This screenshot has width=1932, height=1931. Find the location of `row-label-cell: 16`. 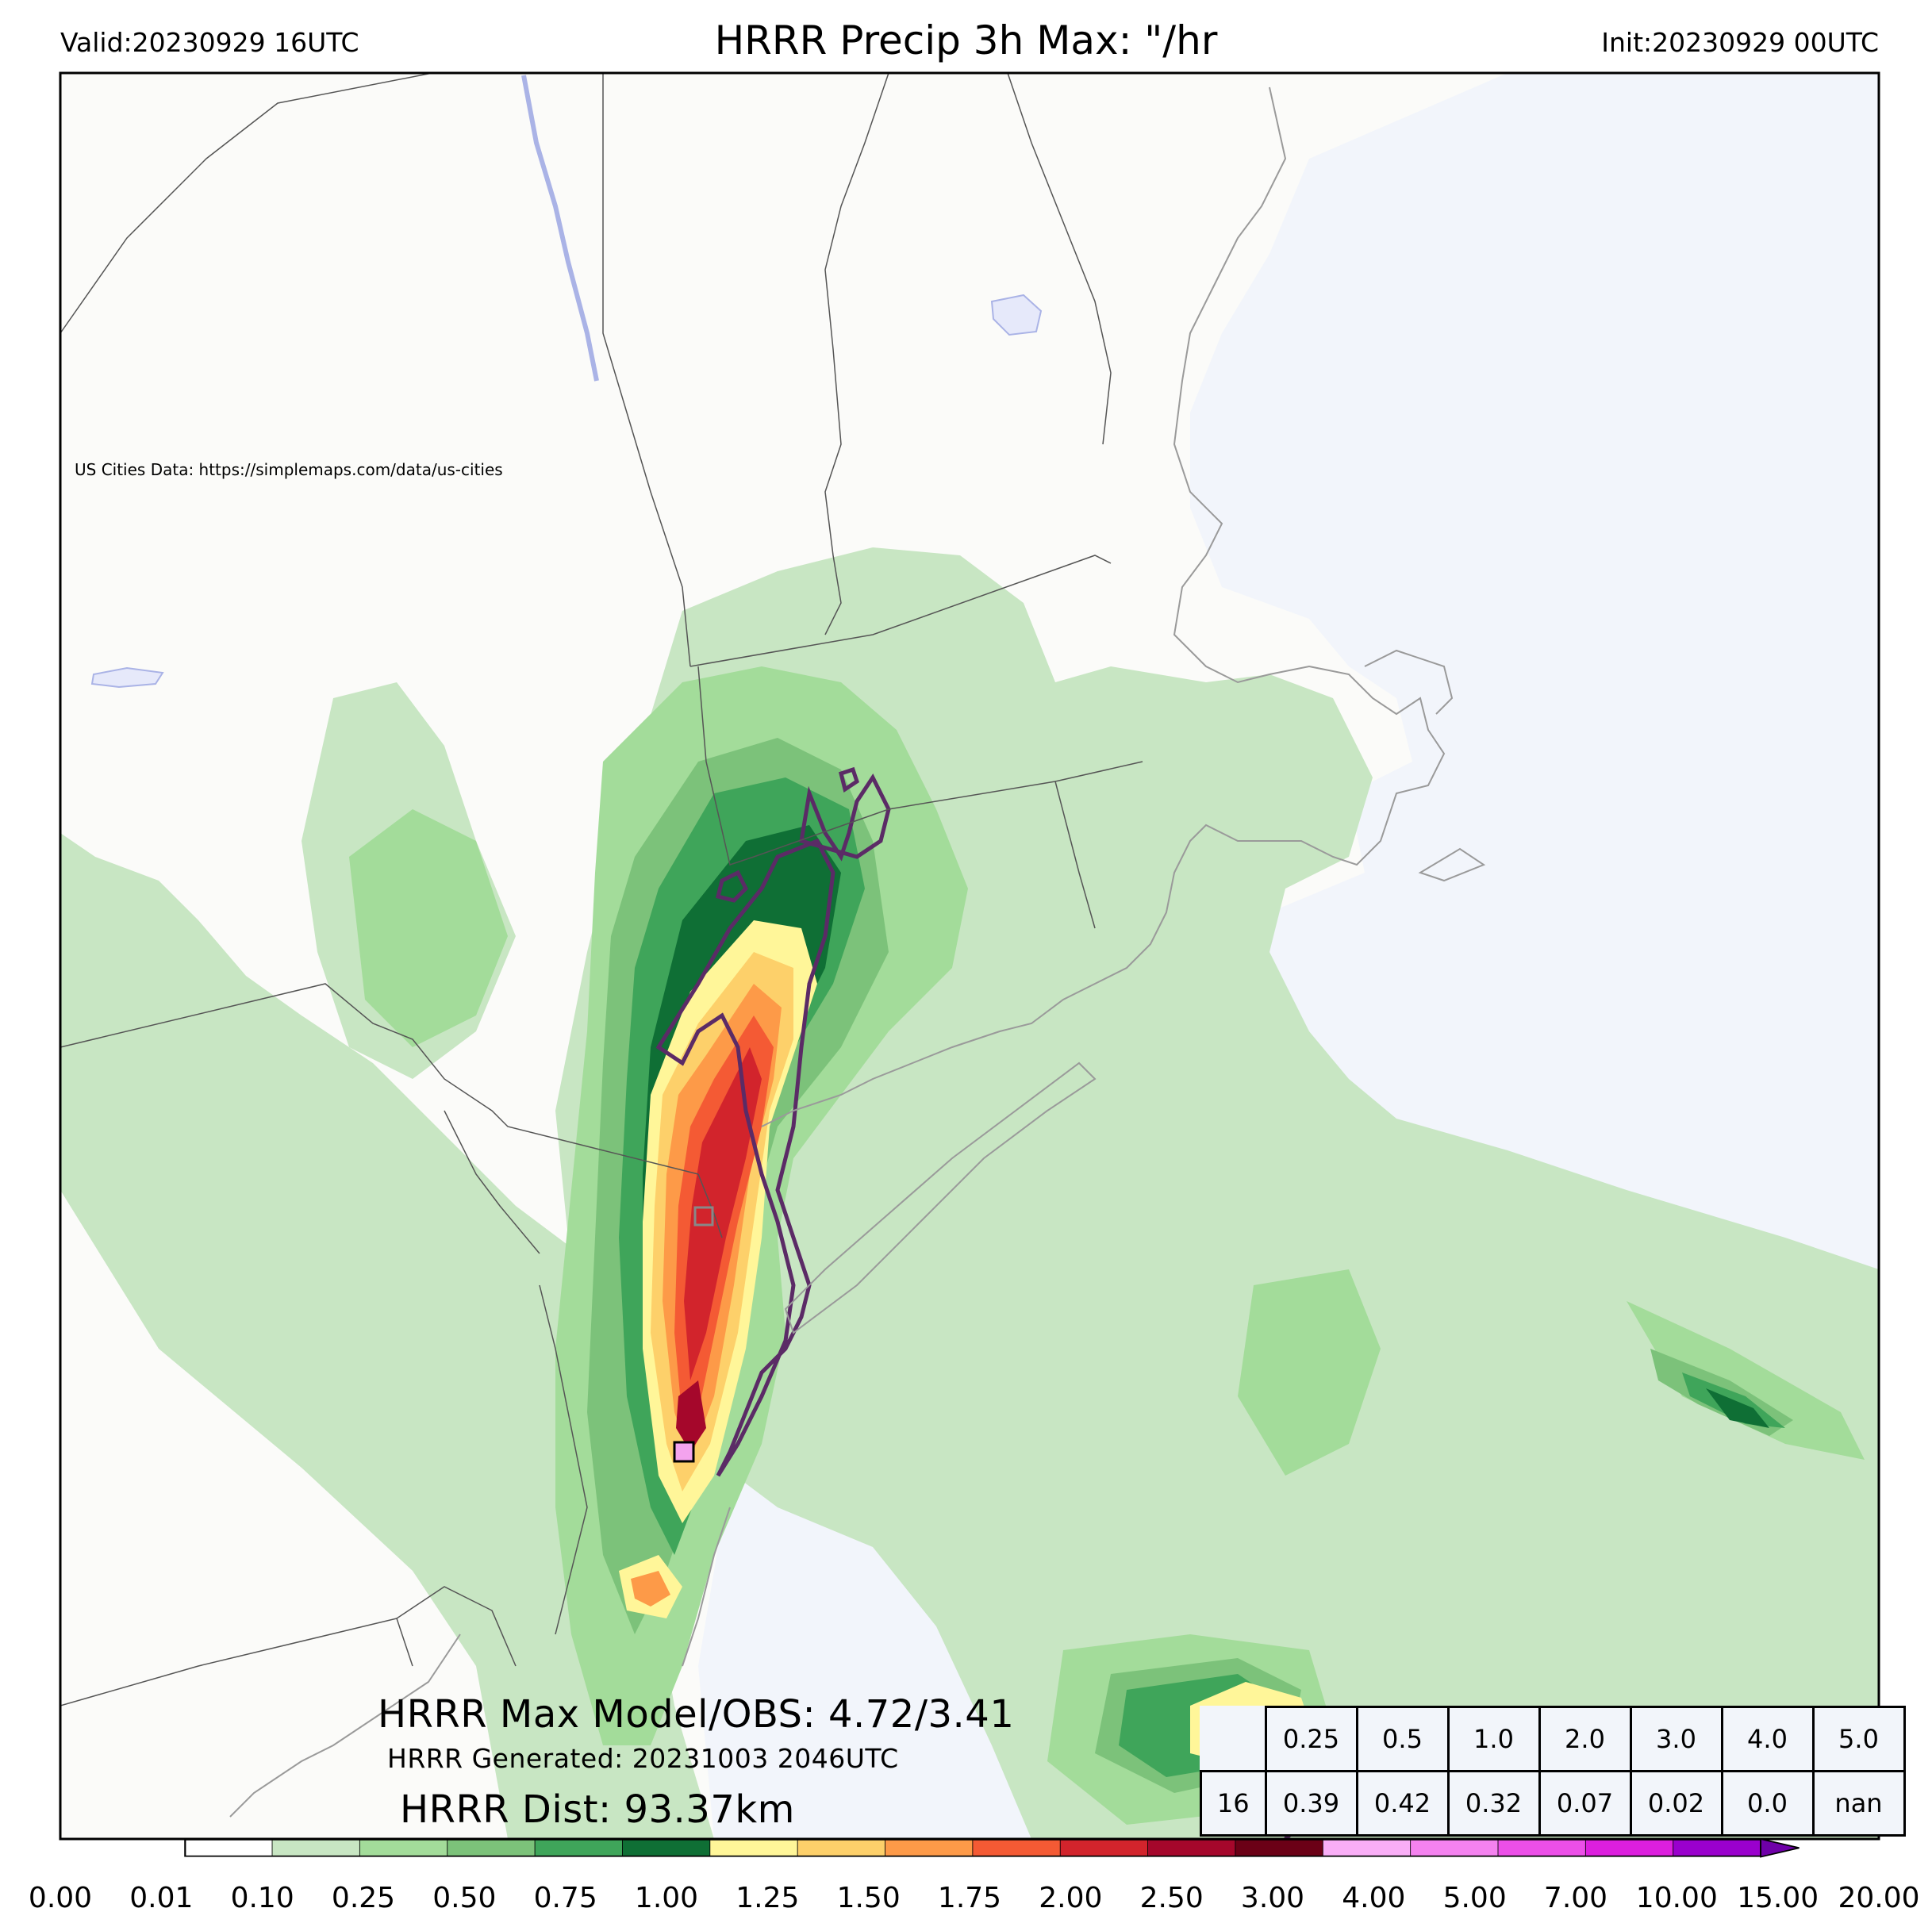

row-label-cell: 16 is located at coordinates (1233, 1803).